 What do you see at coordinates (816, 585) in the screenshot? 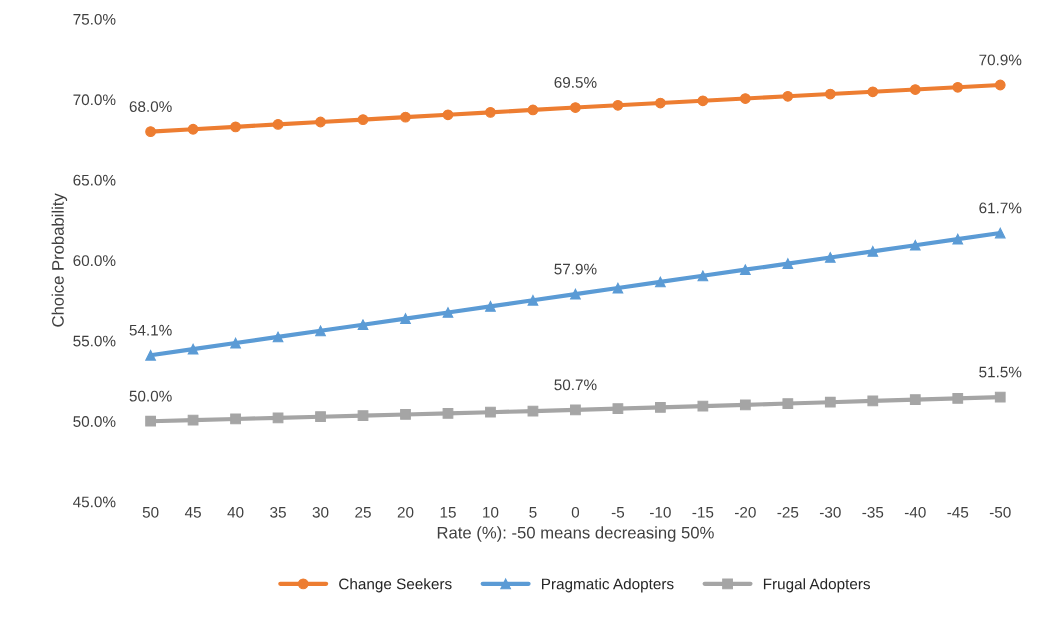
I see `legend-label: Frugal Adopters` at bounding box center [816, 585].